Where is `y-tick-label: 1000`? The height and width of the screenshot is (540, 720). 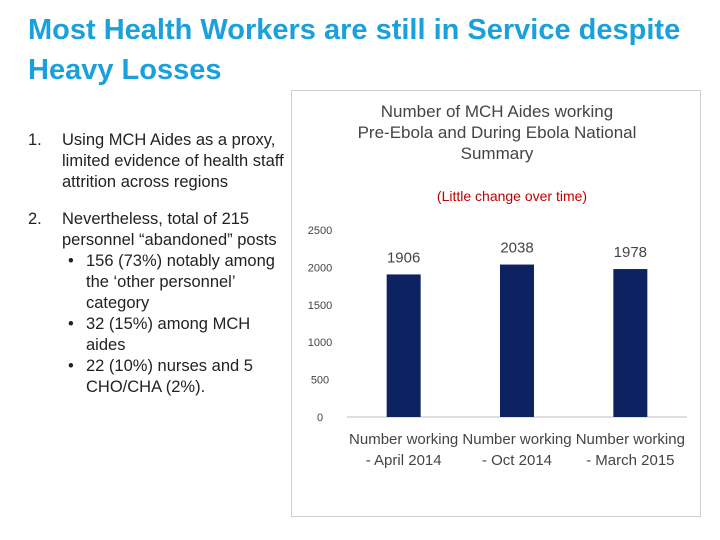
y-tick-label: 1000 is located at coordinates (320, 343).